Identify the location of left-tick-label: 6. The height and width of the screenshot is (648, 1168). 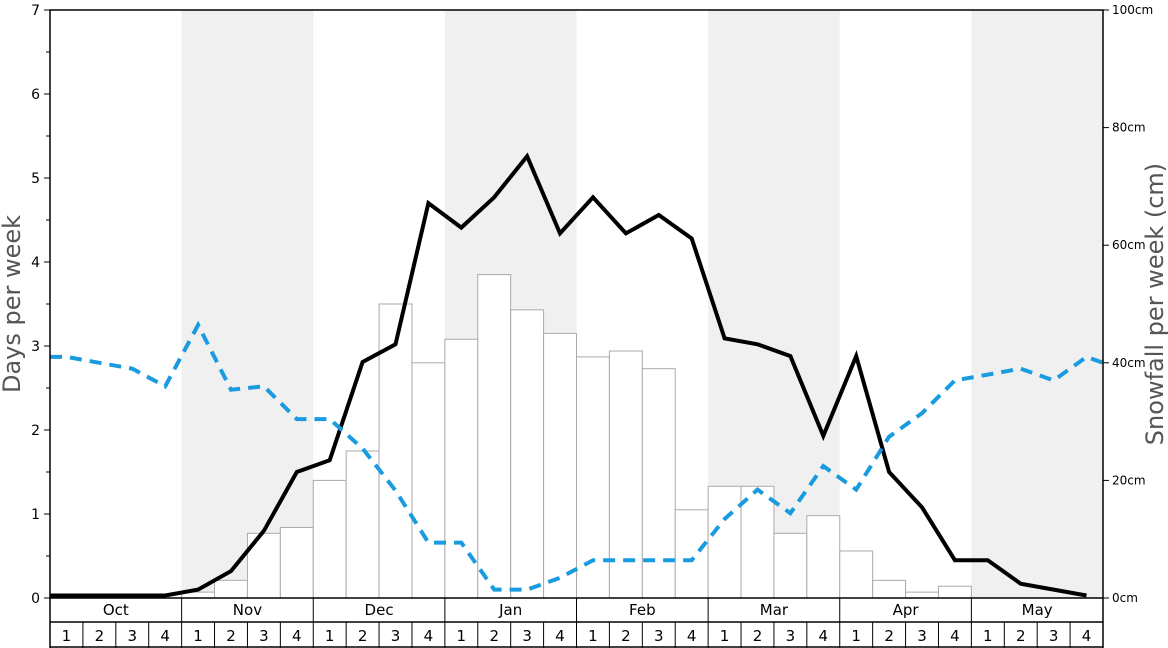
(35, 95).